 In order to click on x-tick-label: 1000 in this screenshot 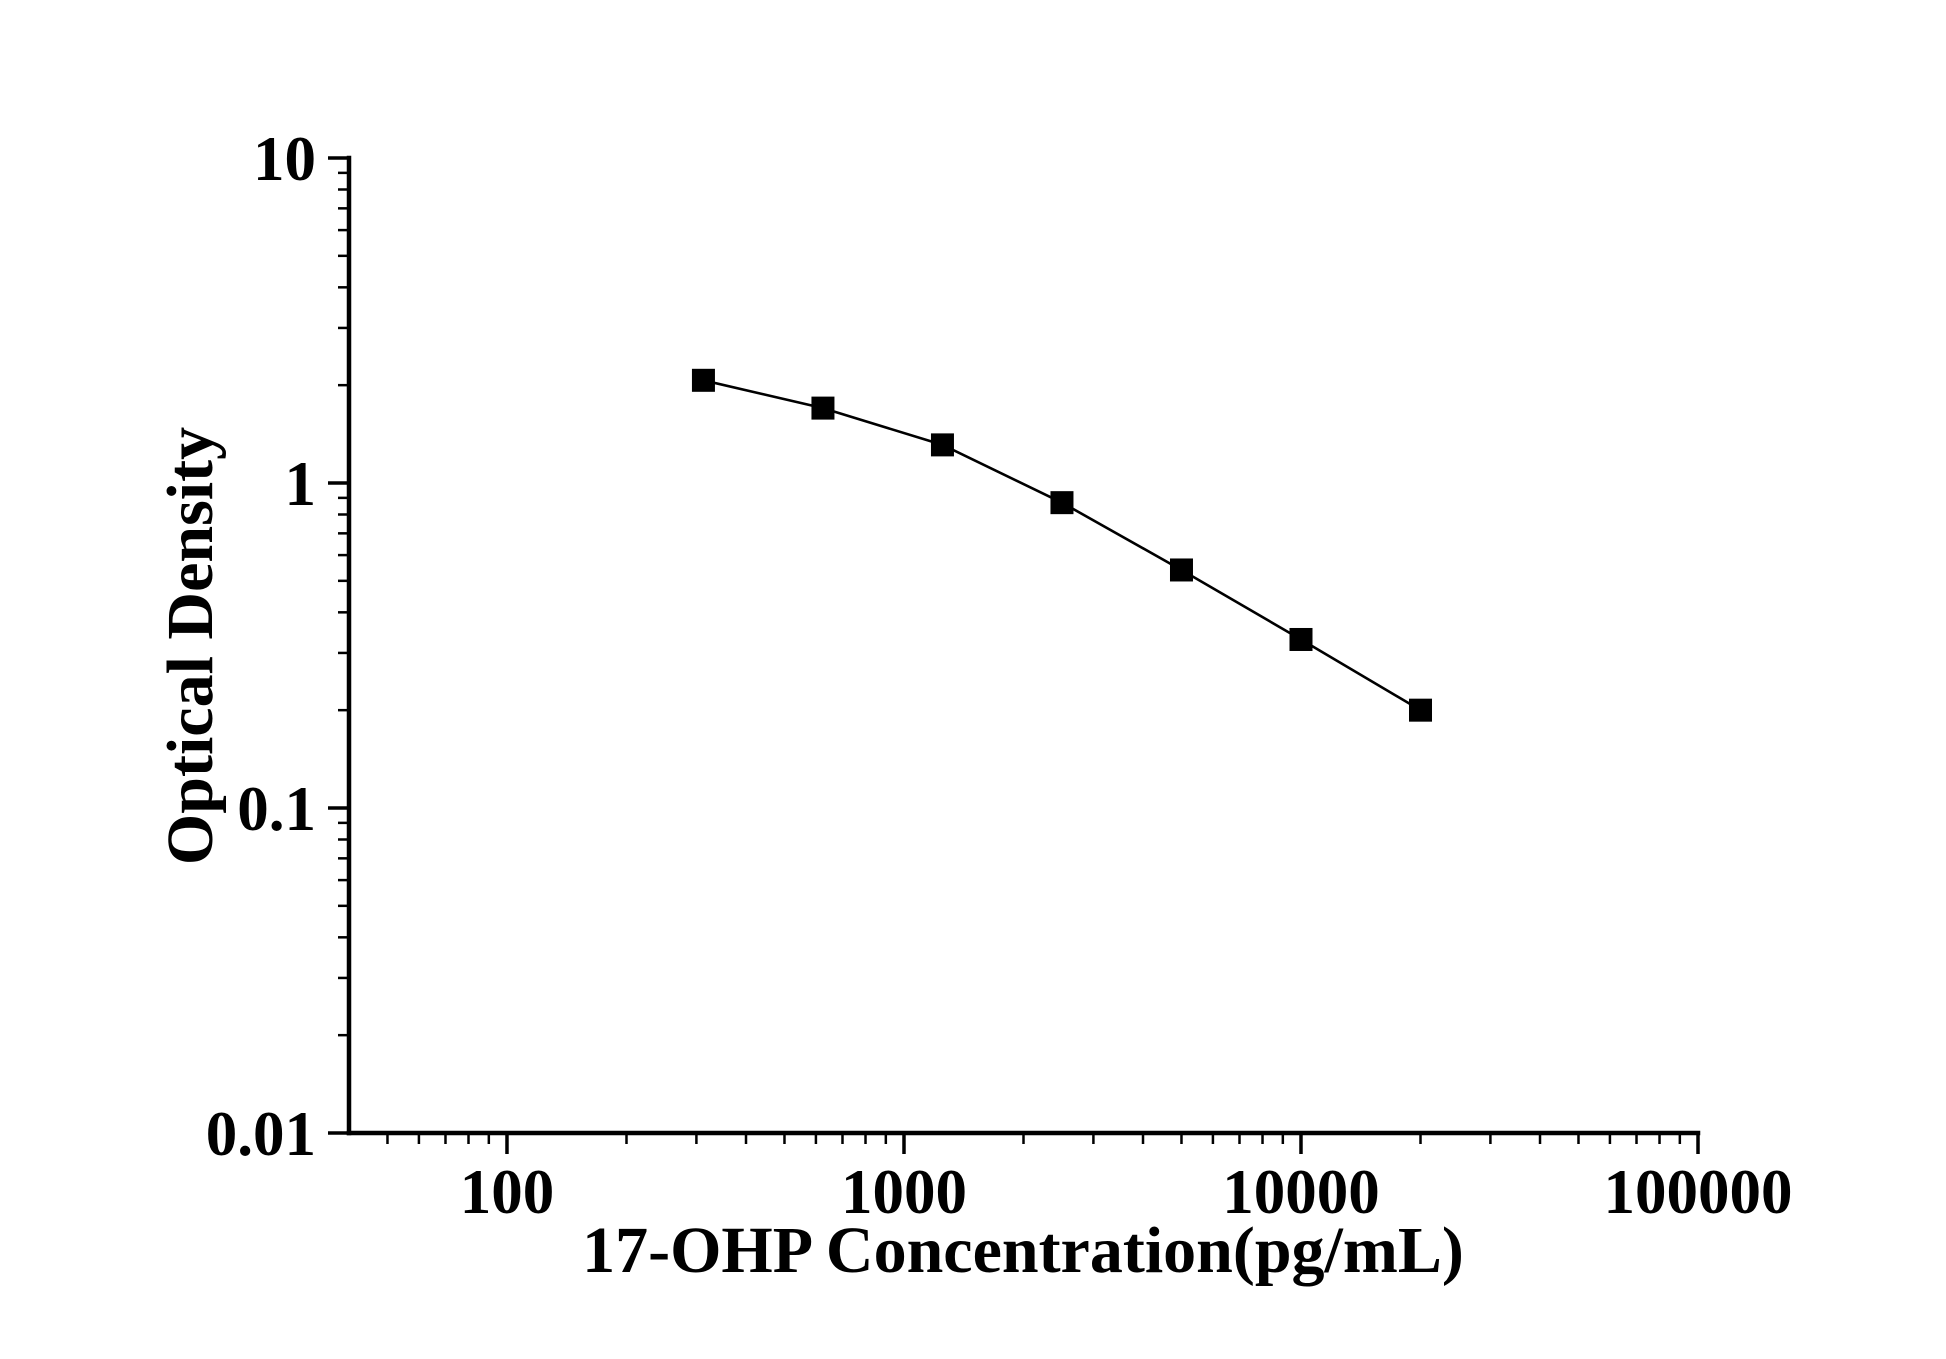, I will do `click(904, 1192)`.